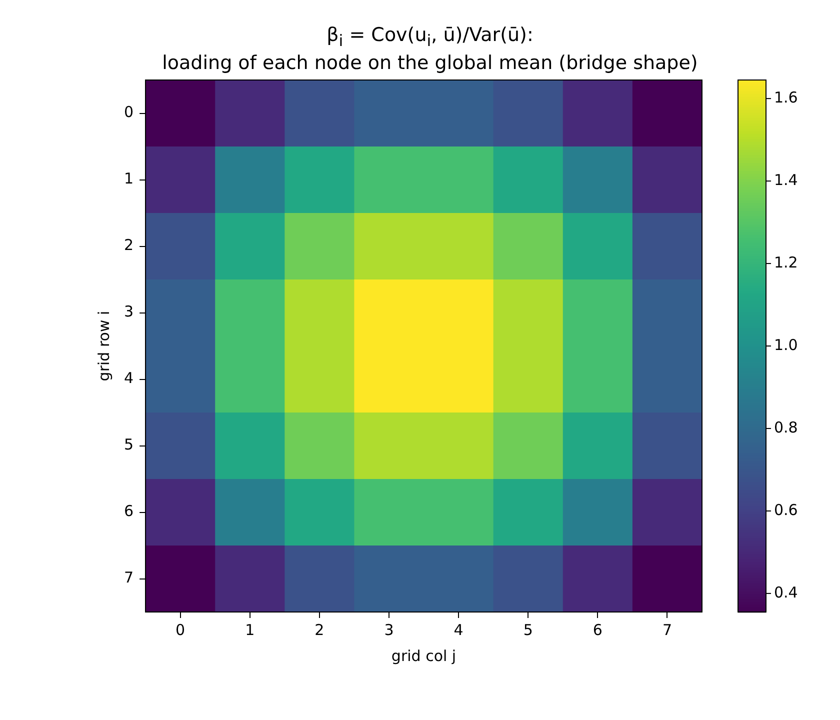  I want to click on x-tick-label: 4, so click(459, 629).